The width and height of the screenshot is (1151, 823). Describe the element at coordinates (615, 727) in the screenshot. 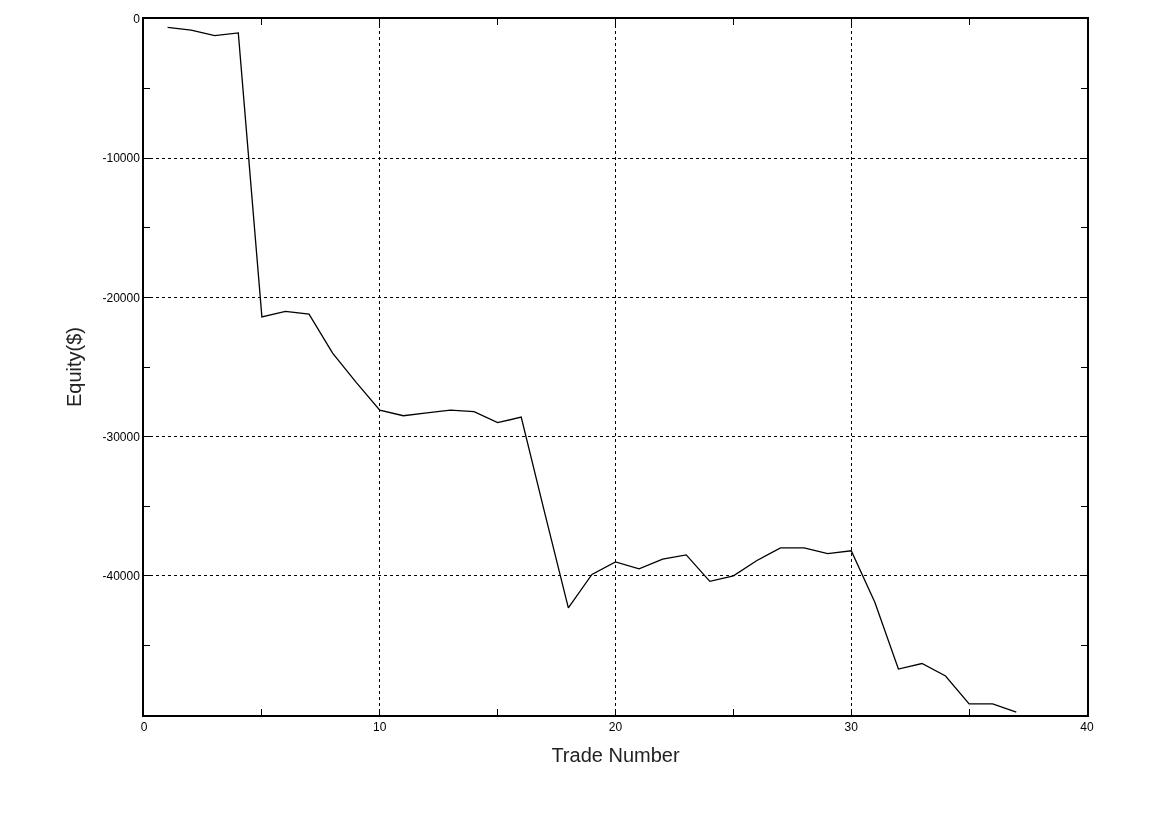

I see `x-tick-label: 20` at that location.